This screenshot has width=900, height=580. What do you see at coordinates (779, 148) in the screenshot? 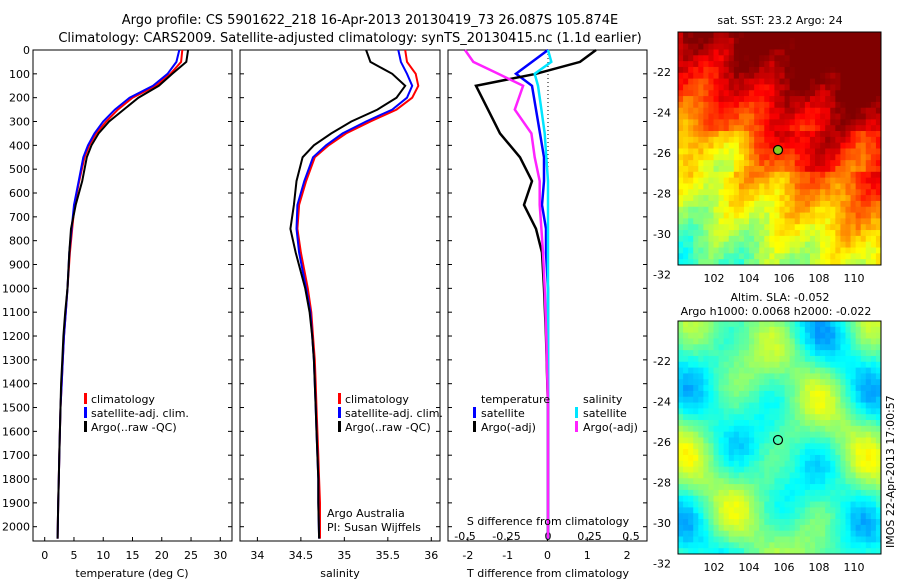
I see `sst-map-frame` at bounding box center [779, 148].